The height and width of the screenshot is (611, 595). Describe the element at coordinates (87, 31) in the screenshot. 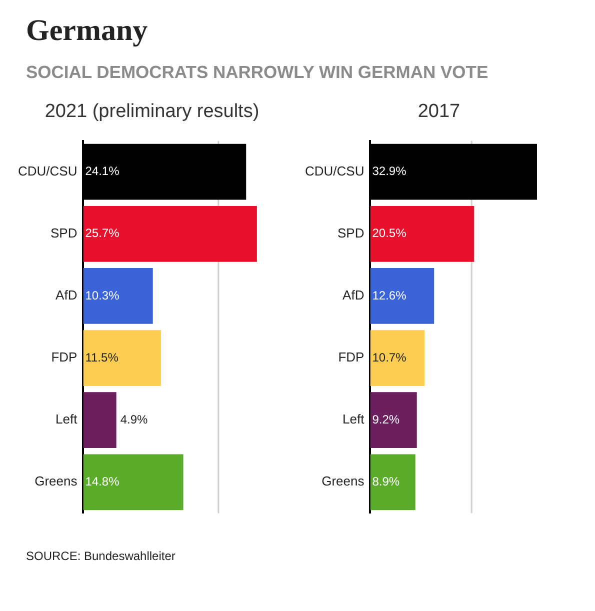

I see `chart-title: Germany` at that location.